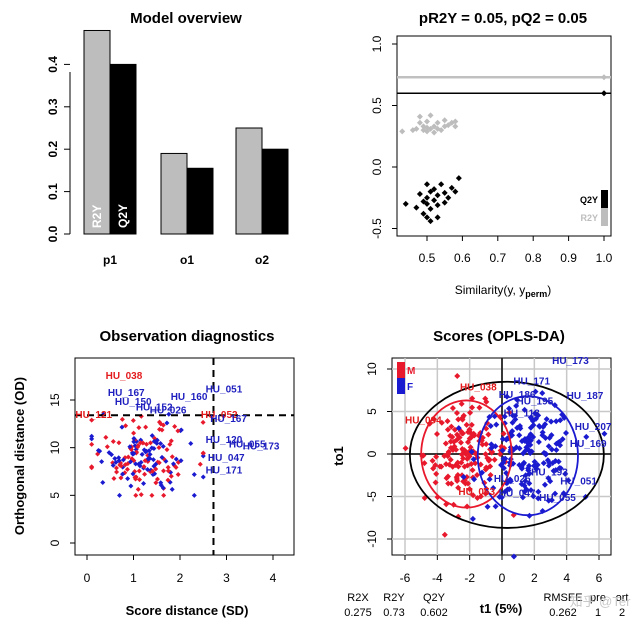 The image size is (637, 626). What do you see at coordinates (224, 470) in the screenshot?
I see `observation-point-label: HU_171` at bounding box center [224, 470].